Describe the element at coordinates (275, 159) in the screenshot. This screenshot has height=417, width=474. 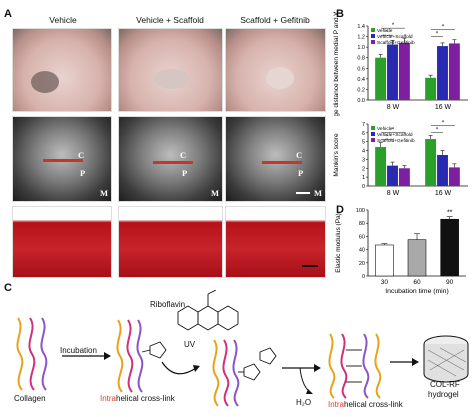
I see `xray-photo-scaffold-gefitnib` at that location.